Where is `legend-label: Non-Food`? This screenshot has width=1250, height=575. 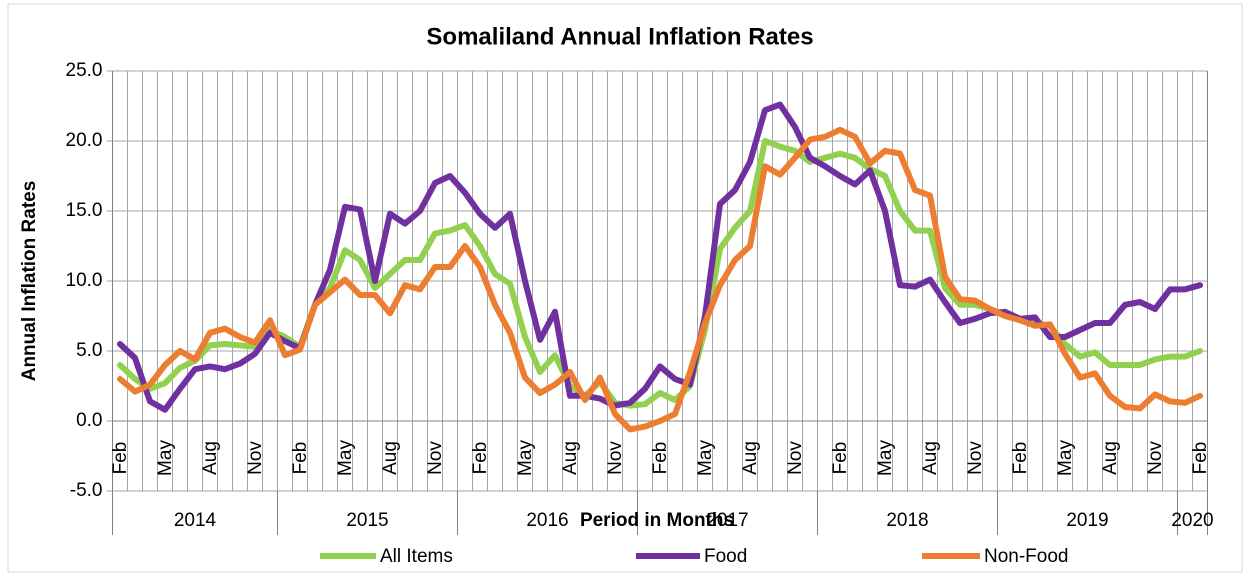
legend-label: Non-Food is located at coordinates (1026, 556).